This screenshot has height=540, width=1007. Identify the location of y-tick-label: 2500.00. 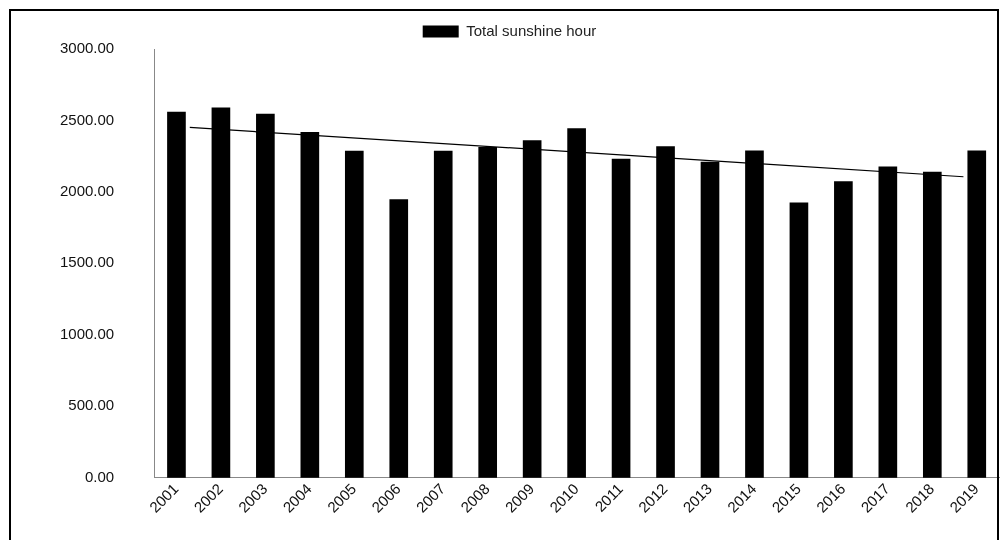
(87, 119).